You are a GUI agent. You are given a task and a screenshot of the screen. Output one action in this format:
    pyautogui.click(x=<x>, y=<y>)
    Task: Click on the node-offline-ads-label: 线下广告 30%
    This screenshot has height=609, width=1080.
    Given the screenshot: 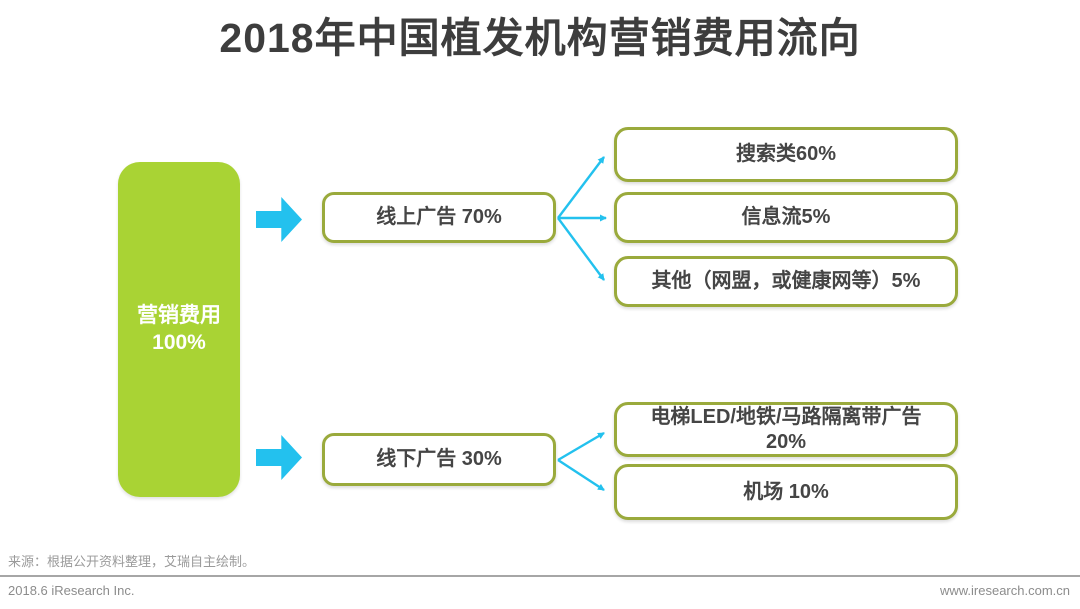 What is the action you would take?
    pyautogui.click(x=439, y=459)
    